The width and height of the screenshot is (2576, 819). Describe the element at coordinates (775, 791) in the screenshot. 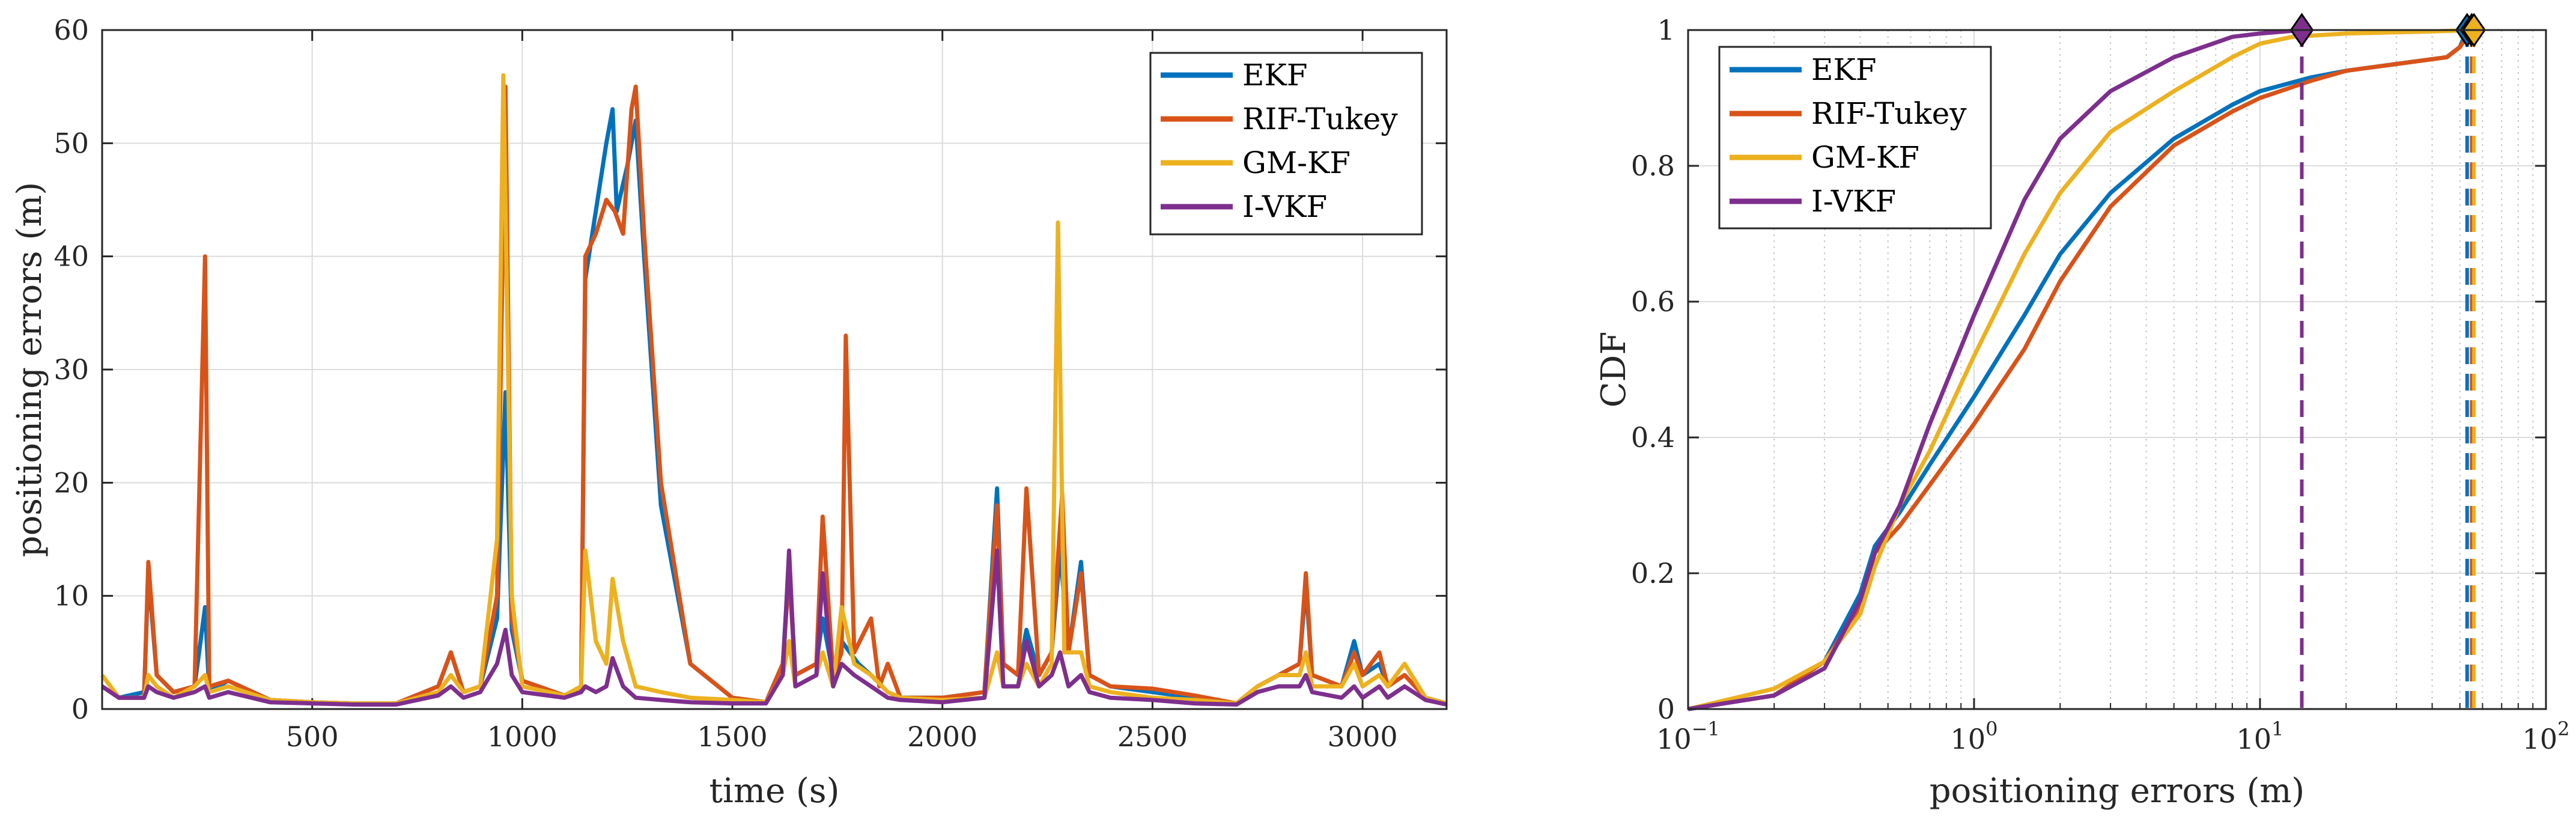

I see `chart1-xlabel: time (s)` at that location.